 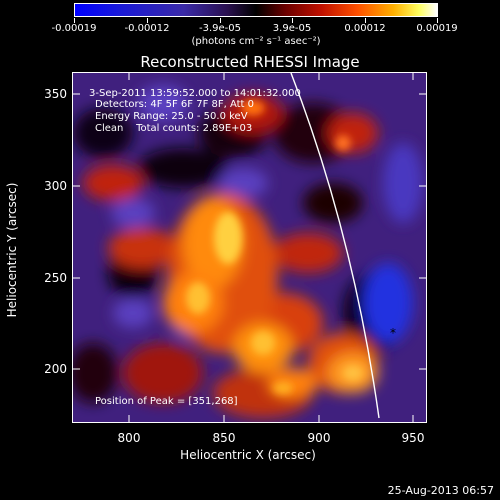 I want to click on colorbar-label: -0.00012, so click(x=147, y=28).